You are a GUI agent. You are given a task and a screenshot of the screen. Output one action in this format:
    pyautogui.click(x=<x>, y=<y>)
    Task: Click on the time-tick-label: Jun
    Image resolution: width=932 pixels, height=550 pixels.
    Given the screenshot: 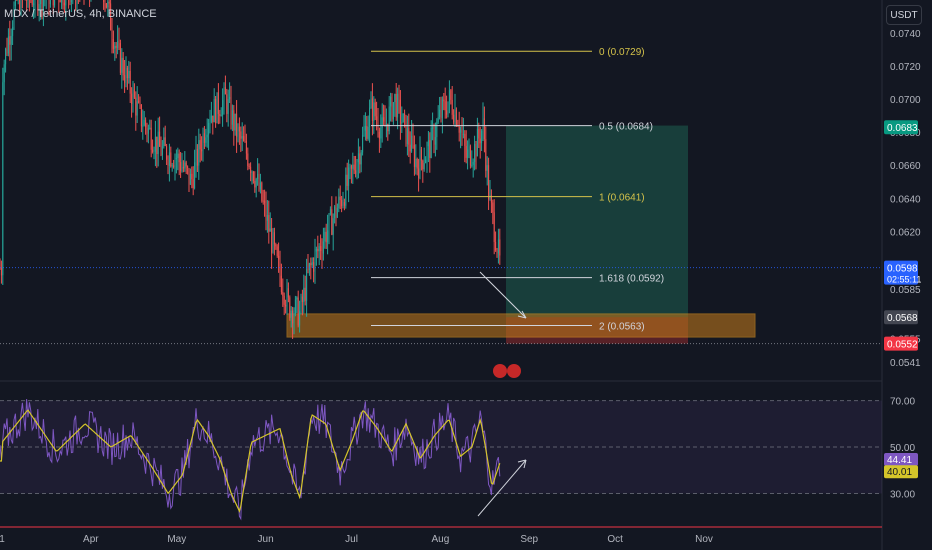 What is the action you would take?
    pyautogui.click(x=266, y=539)
    